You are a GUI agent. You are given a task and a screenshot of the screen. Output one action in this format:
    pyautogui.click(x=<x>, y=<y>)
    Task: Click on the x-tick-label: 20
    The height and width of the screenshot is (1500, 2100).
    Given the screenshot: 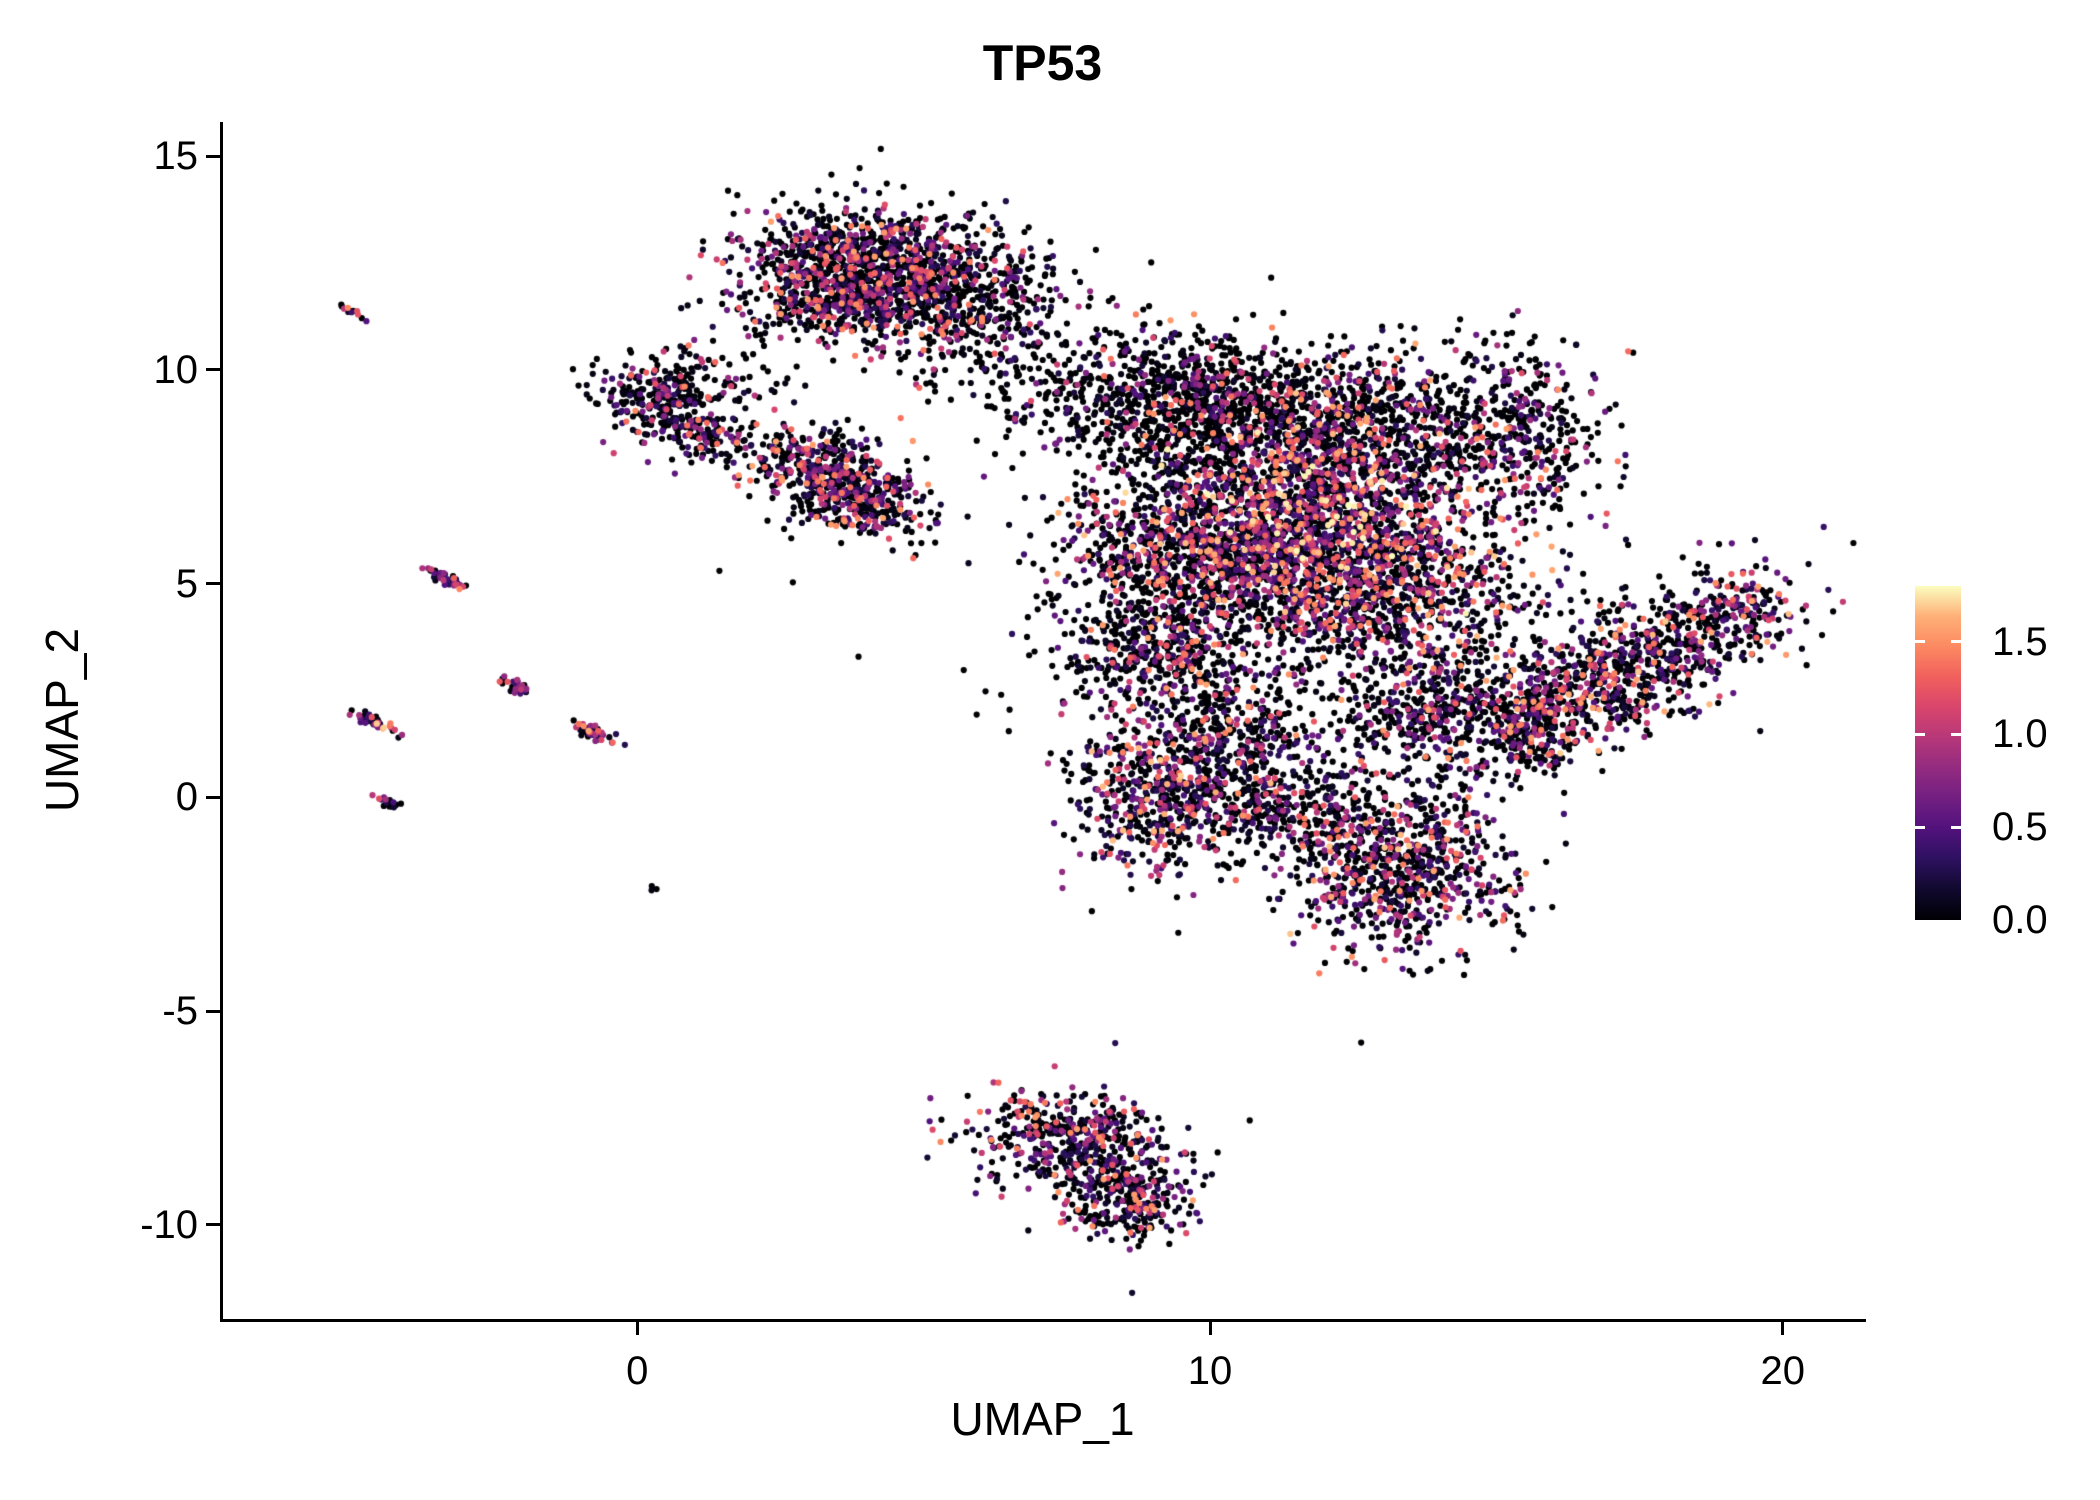 What is the action you would take?
    pyautogui.click(x=1783, y=1371)
    